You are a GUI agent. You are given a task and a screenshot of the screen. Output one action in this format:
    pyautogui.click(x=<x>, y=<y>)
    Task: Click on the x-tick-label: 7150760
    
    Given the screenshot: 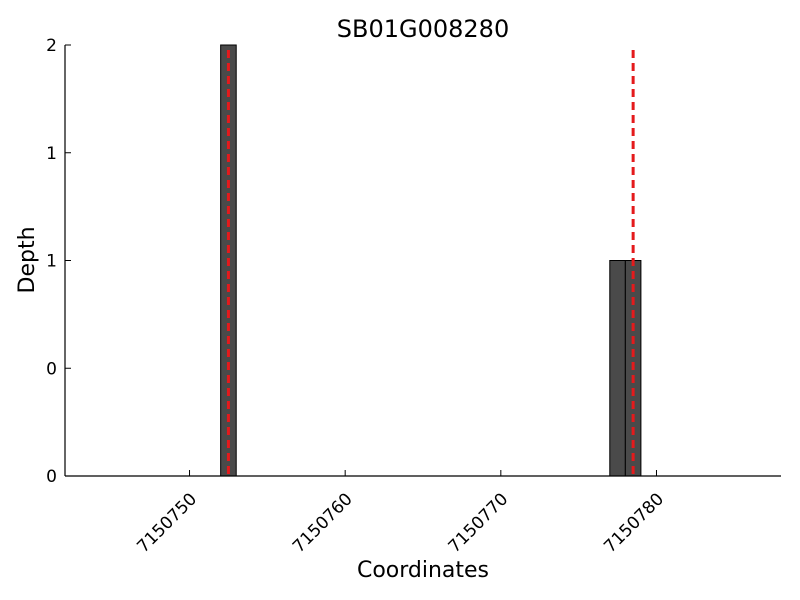 What is the action you would take?
    pyautogui.click(x=323, y=523)
    